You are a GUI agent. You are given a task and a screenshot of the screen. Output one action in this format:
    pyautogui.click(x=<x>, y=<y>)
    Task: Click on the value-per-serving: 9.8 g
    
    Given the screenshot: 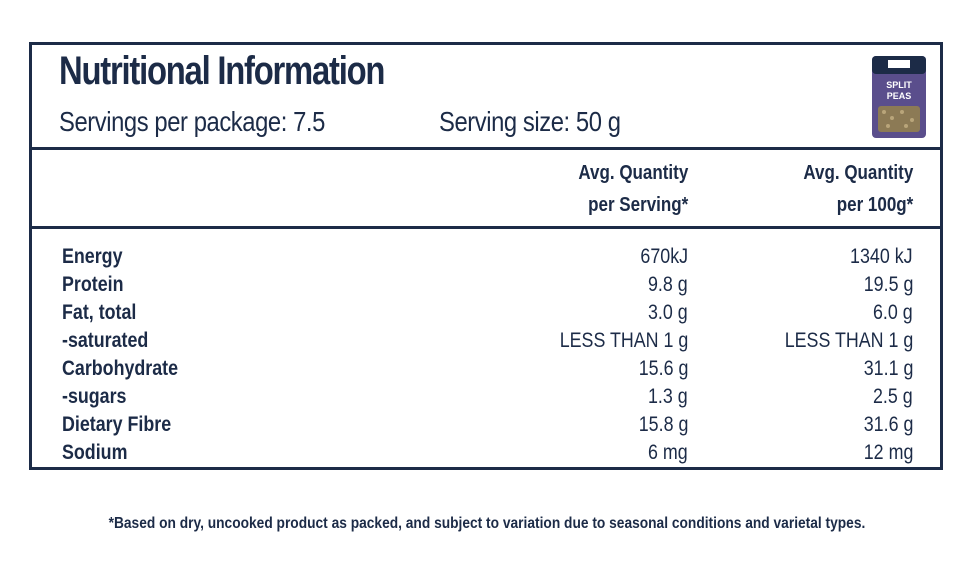 What is the action you would take?
    pyautogui.click(x=668, y=284)
    